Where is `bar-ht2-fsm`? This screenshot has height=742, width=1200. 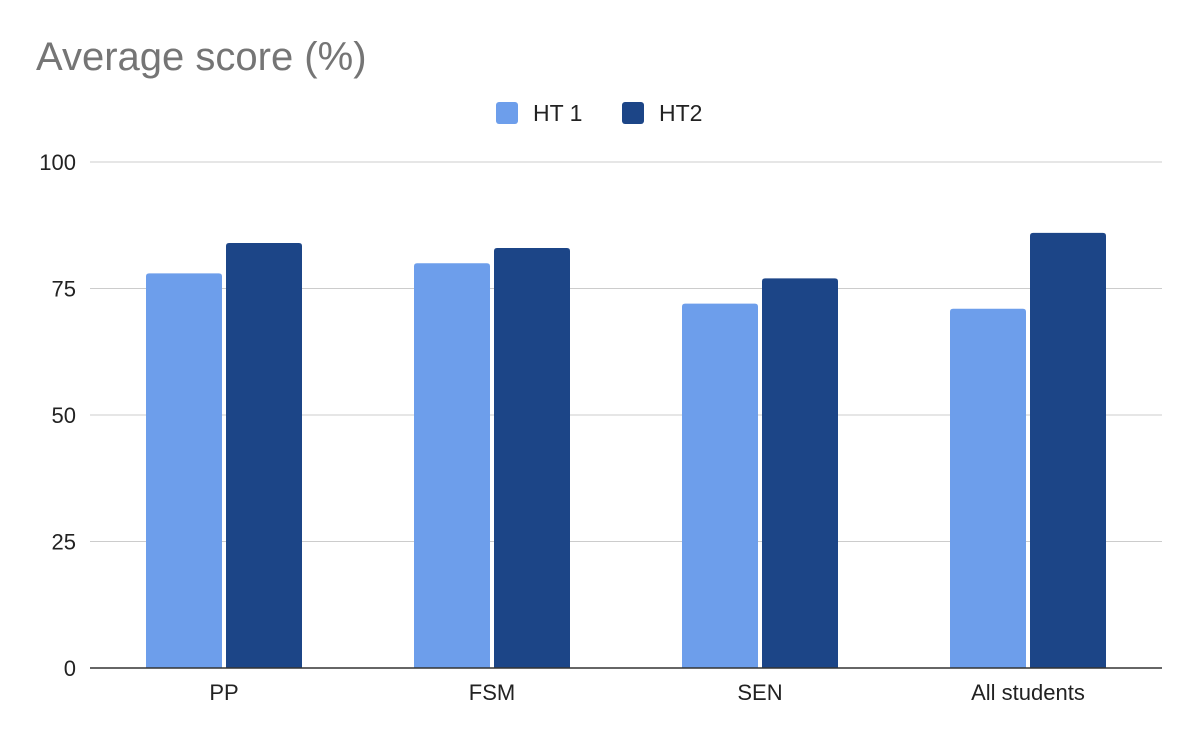
bar-ht2-fsm is located at coordinates (532, 458).